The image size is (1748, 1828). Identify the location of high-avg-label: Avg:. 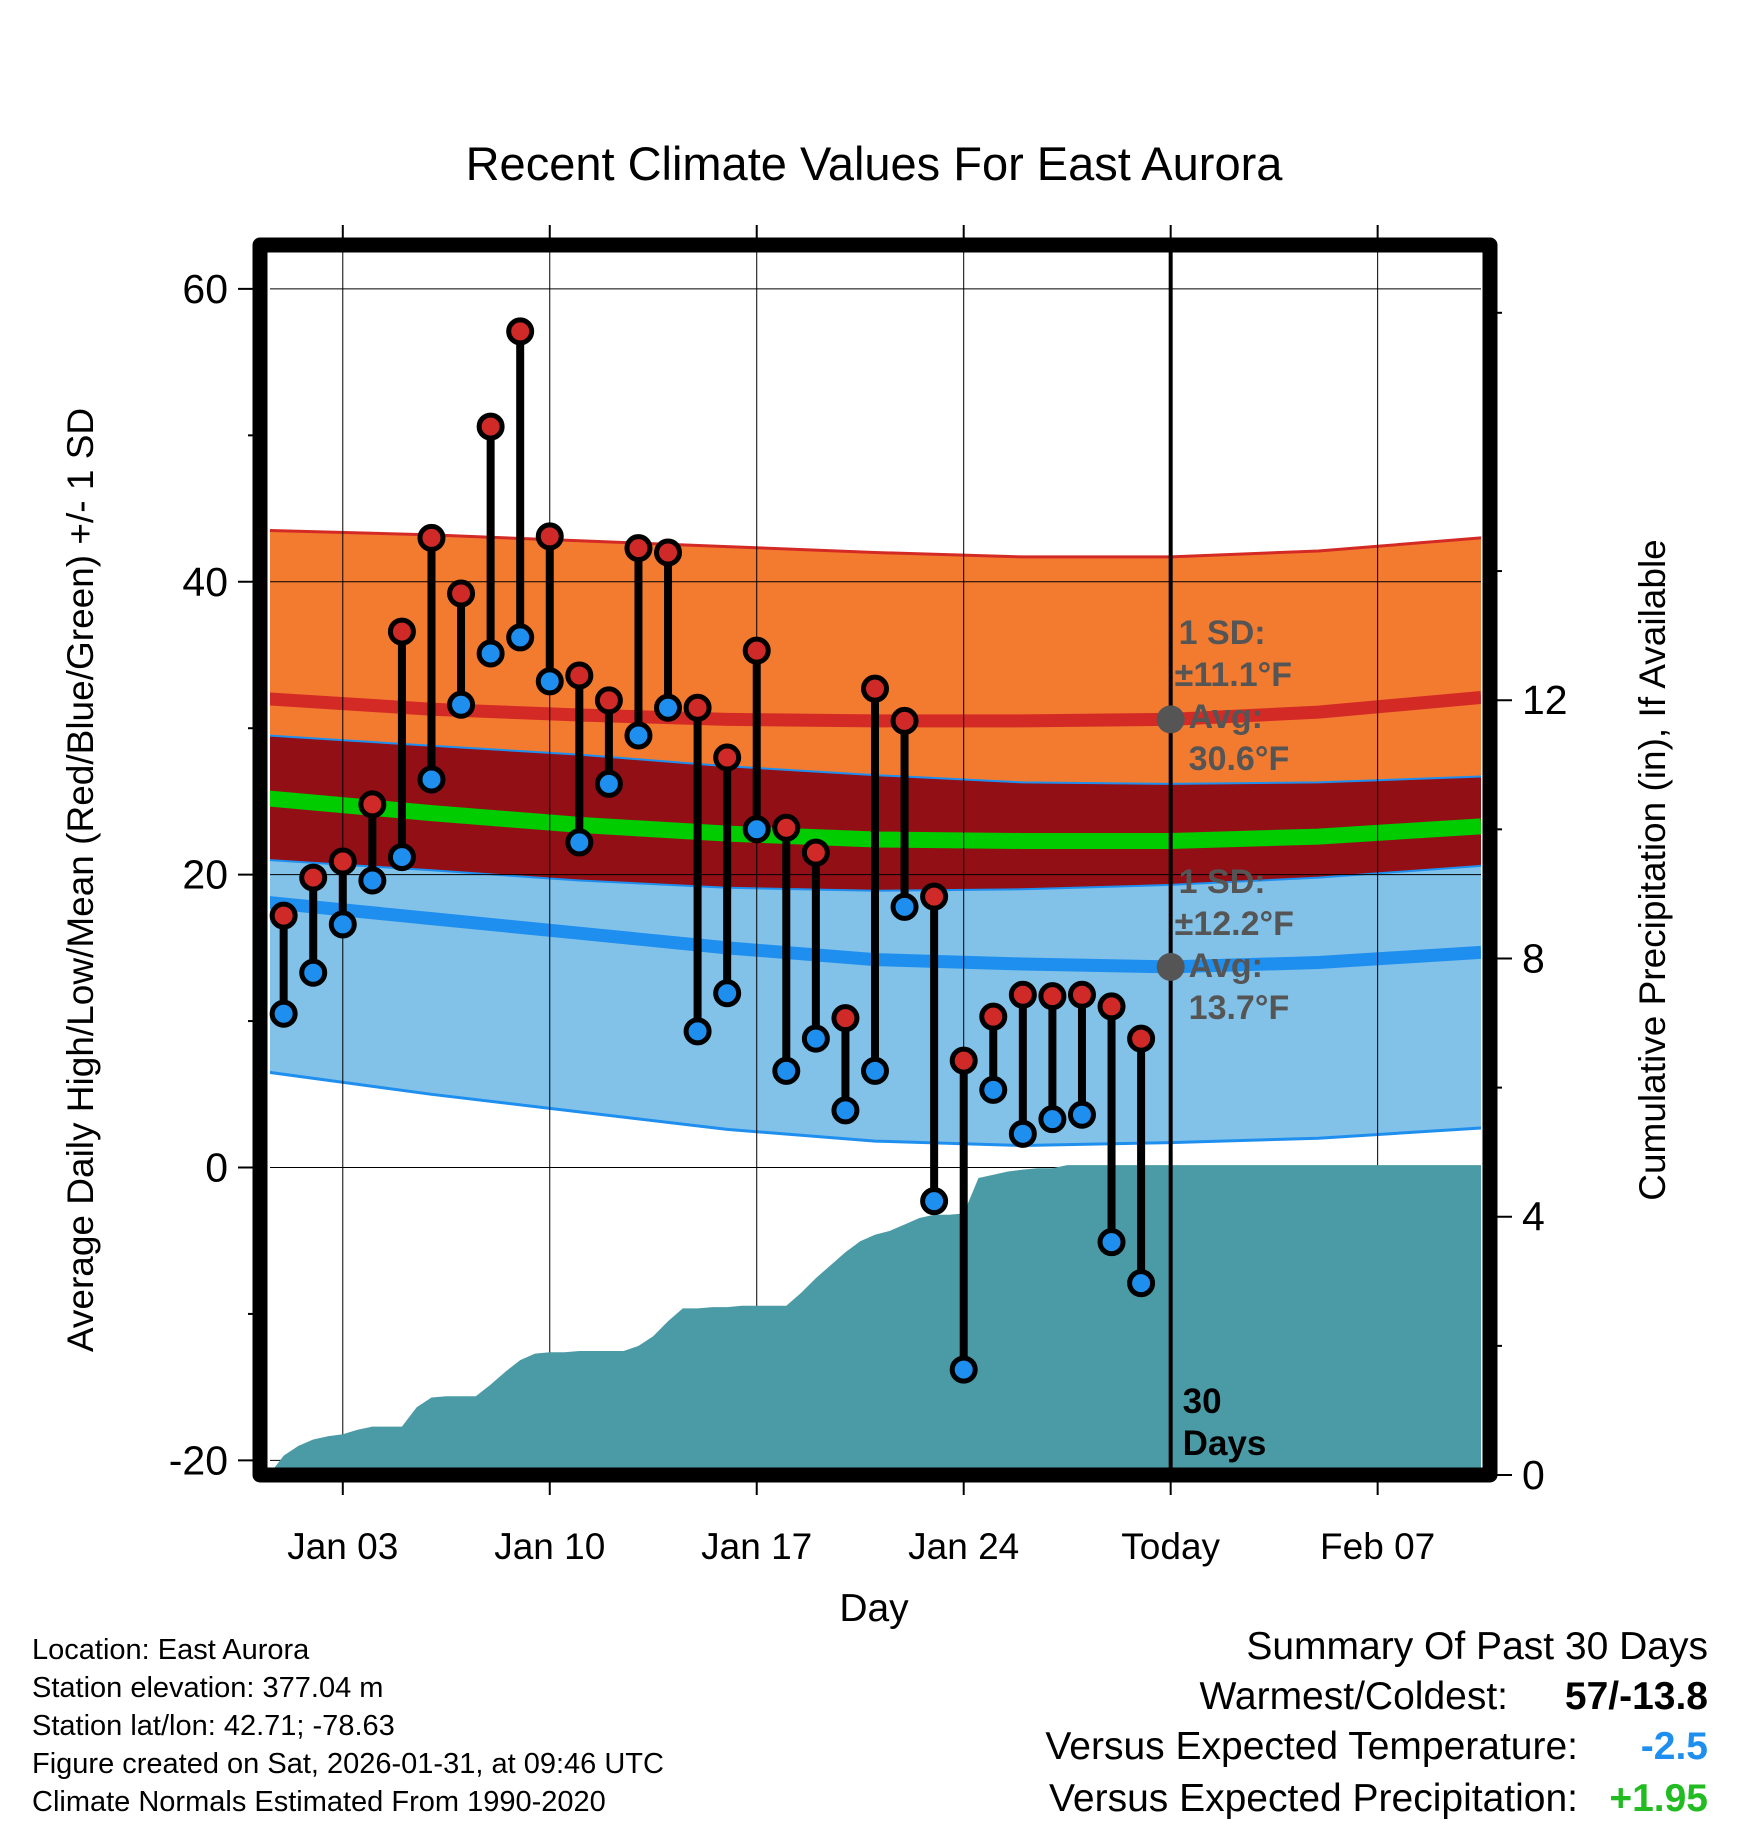
(1226, 717).